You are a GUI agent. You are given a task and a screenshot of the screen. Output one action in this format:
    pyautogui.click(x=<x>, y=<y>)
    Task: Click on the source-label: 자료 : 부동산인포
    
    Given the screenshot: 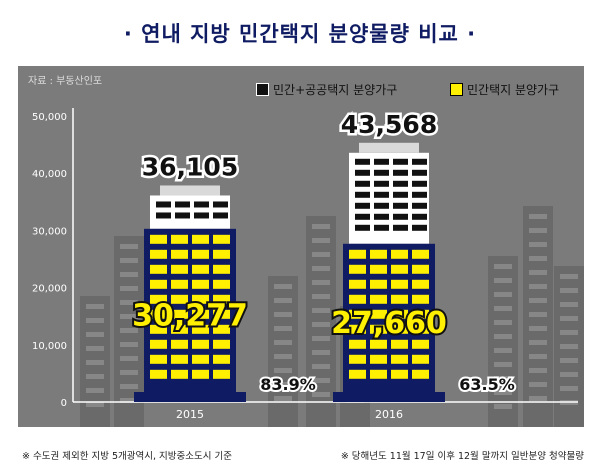 What is the action you would take?
    pyautogui.click(x=65, y=81)
    